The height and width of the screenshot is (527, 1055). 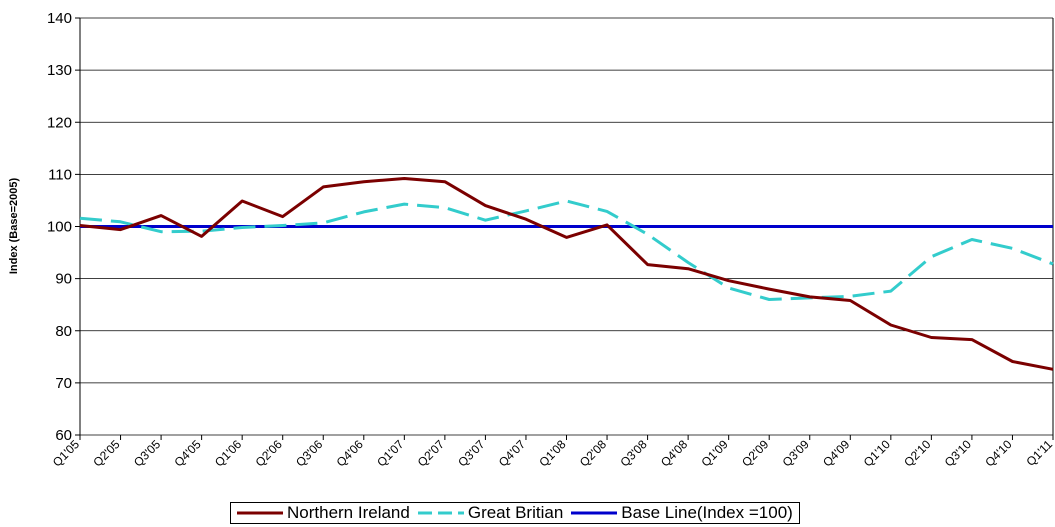 What do you see at coordinates (440, 513) in the screenshot?
I see `legend-swatch-great-britian` at bounding box center [440, 513].